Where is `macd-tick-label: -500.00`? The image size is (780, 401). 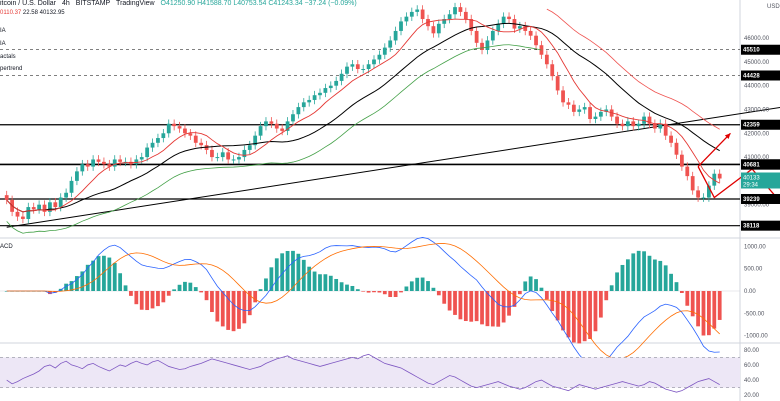
macd-tick-label: -500.00 is located at coordinates (754, 314).